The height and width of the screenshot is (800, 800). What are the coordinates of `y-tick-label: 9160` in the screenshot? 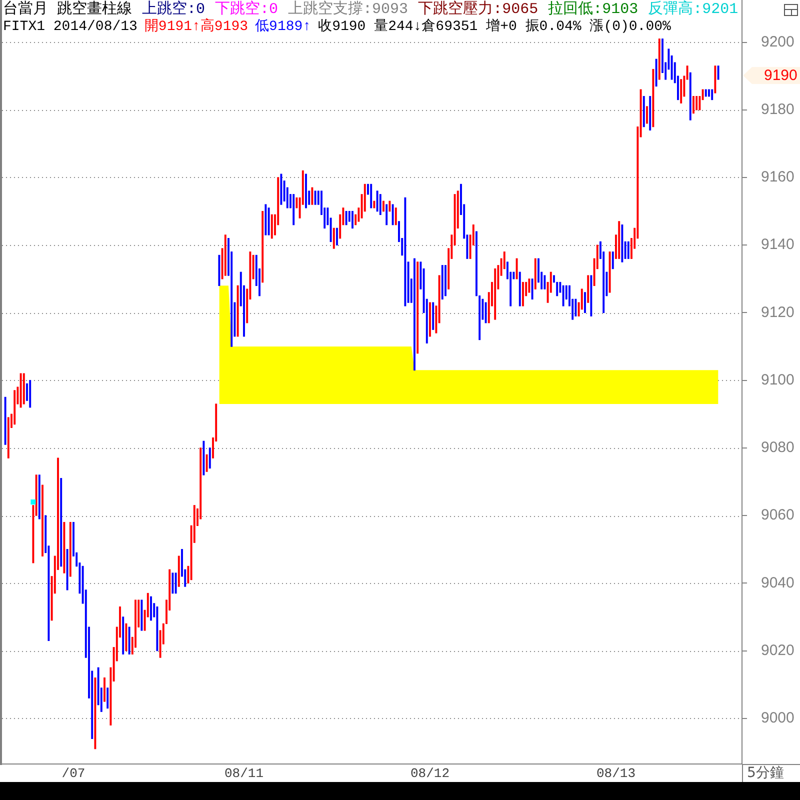 It's located at (777, 177).